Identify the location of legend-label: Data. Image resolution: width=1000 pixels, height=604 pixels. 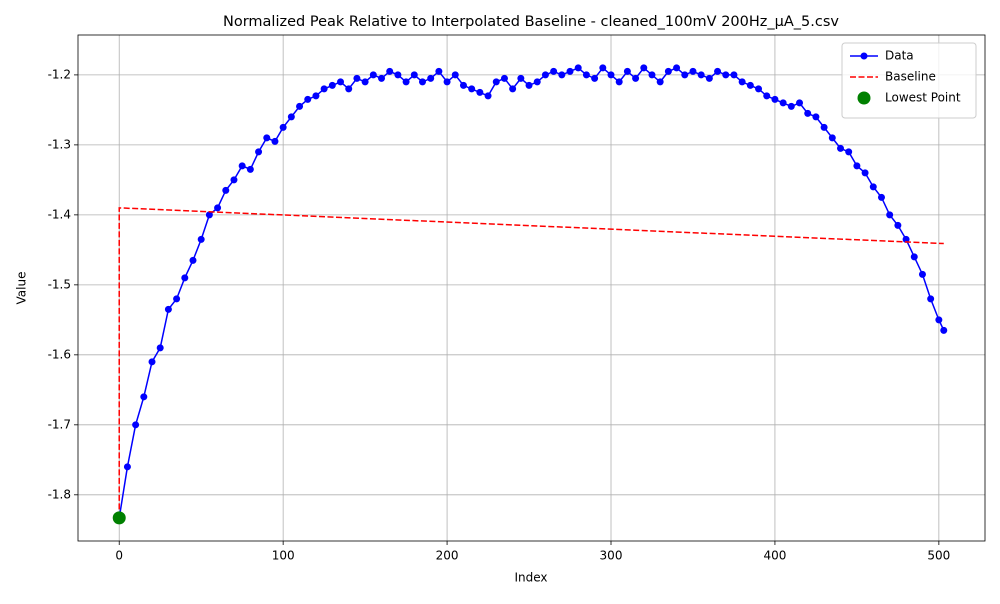
(899, 56).